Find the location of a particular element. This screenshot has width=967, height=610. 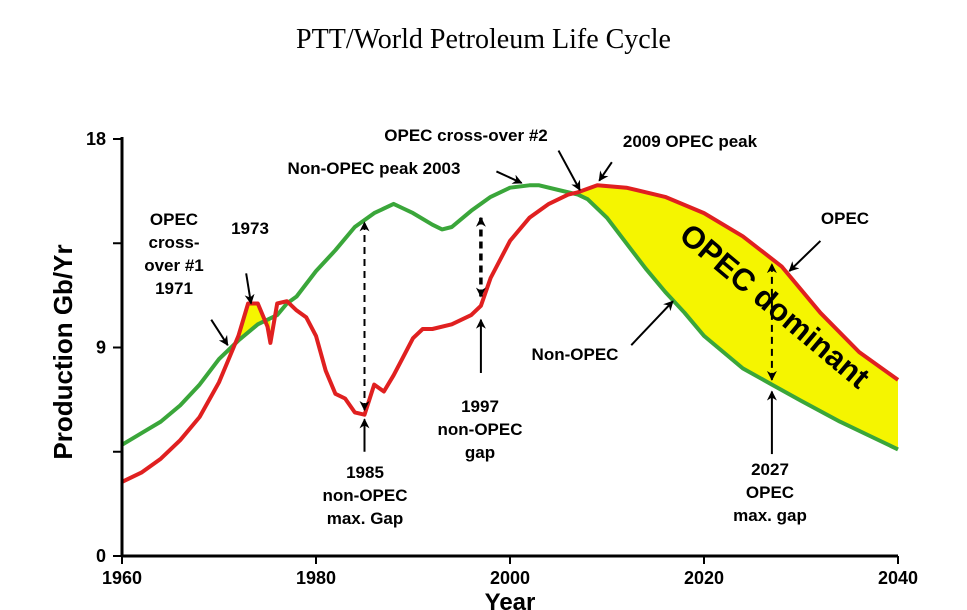

x-tick-label-1960: 1960 is located at coordinates (122, 578).